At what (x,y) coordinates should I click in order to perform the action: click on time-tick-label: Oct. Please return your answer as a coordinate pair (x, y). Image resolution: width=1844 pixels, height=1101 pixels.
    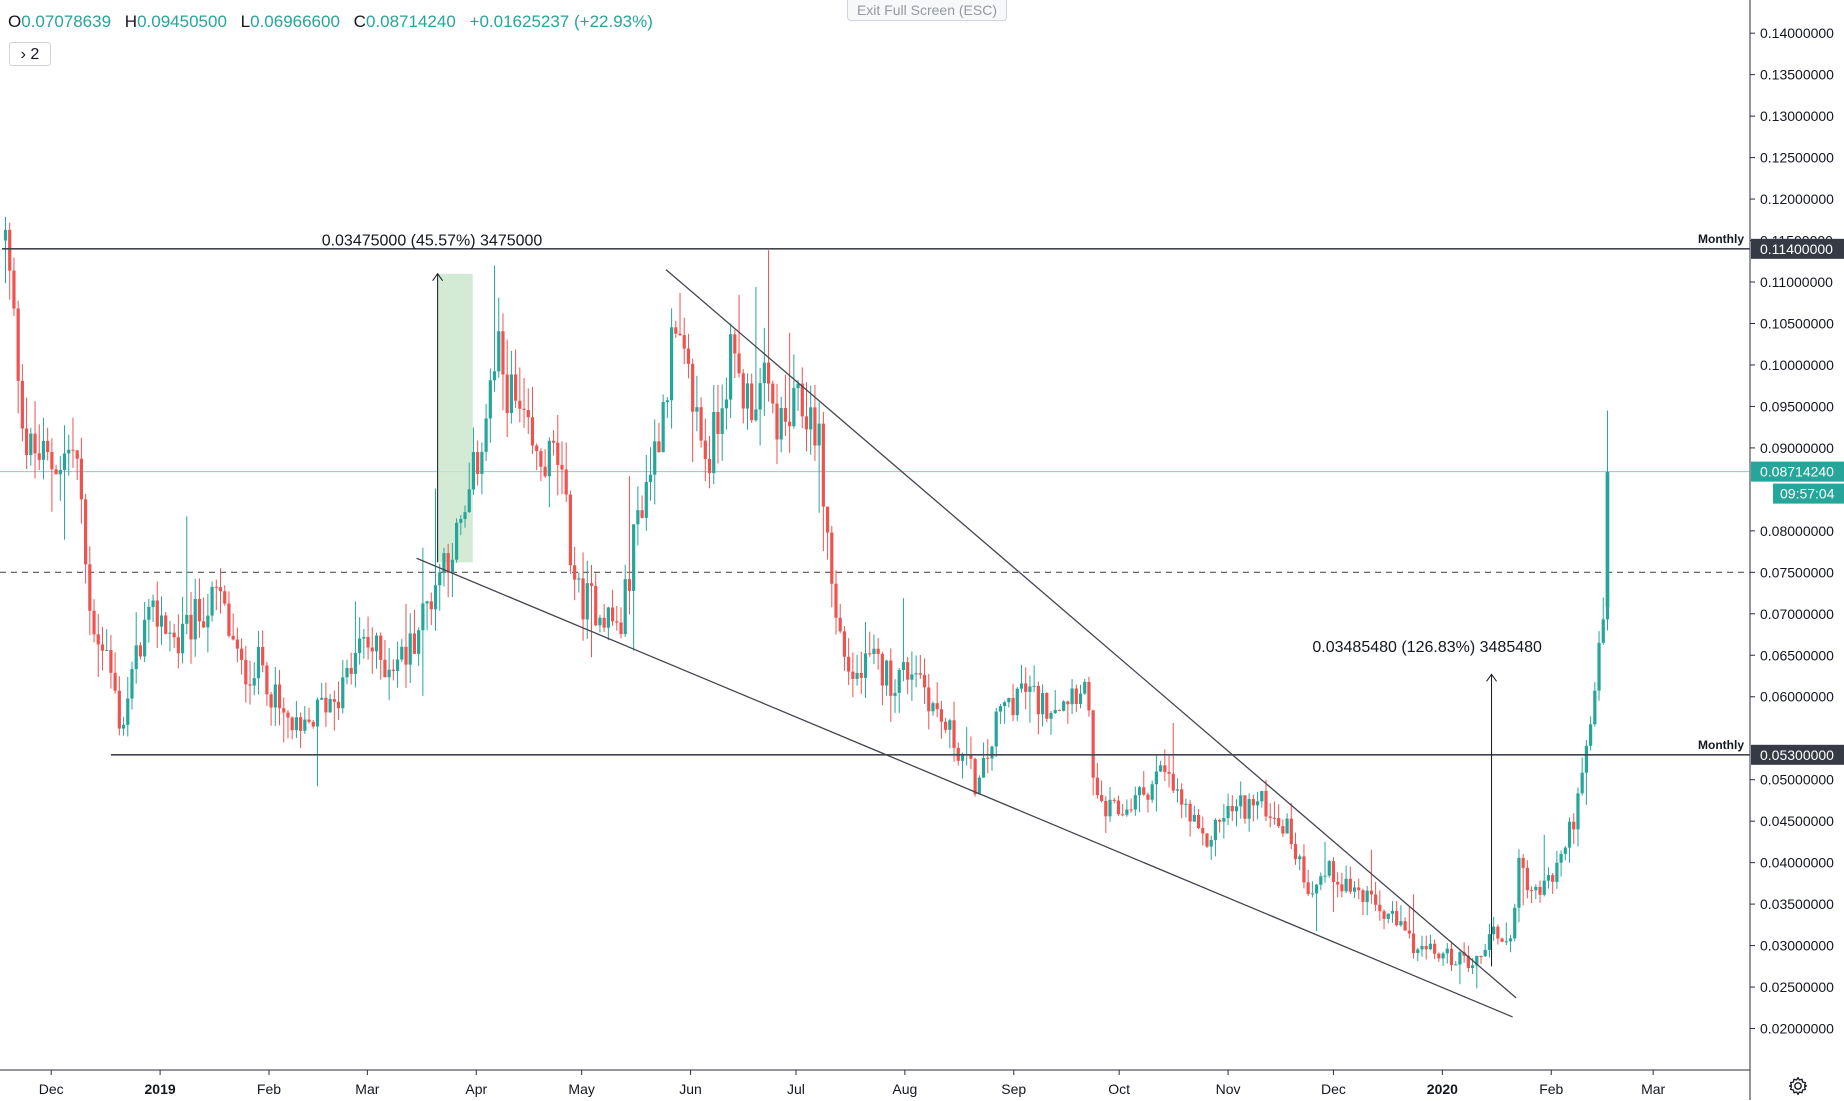
    Looking at the image, I should click on (1119, 1089).